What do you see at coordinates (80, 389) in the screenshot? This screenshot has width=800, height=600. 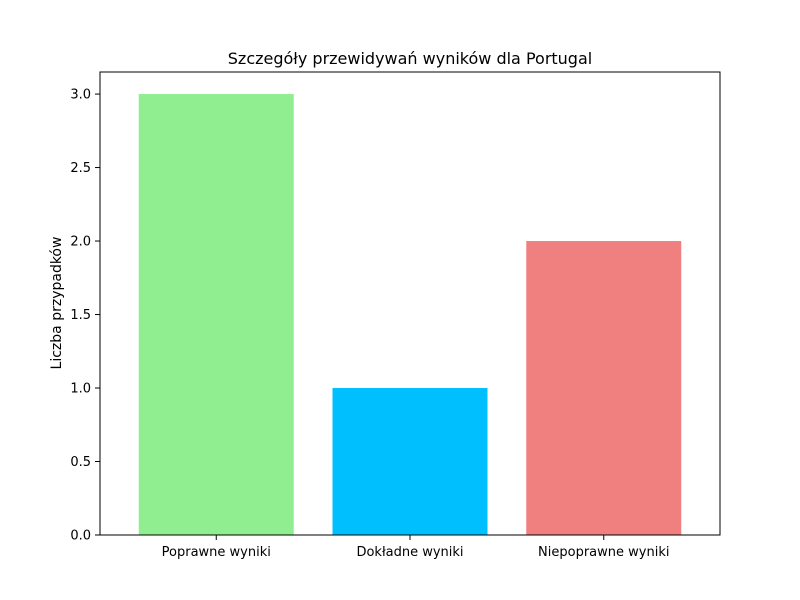 I see `y-tick-label: 1.0` at bounding box center [80, 389].